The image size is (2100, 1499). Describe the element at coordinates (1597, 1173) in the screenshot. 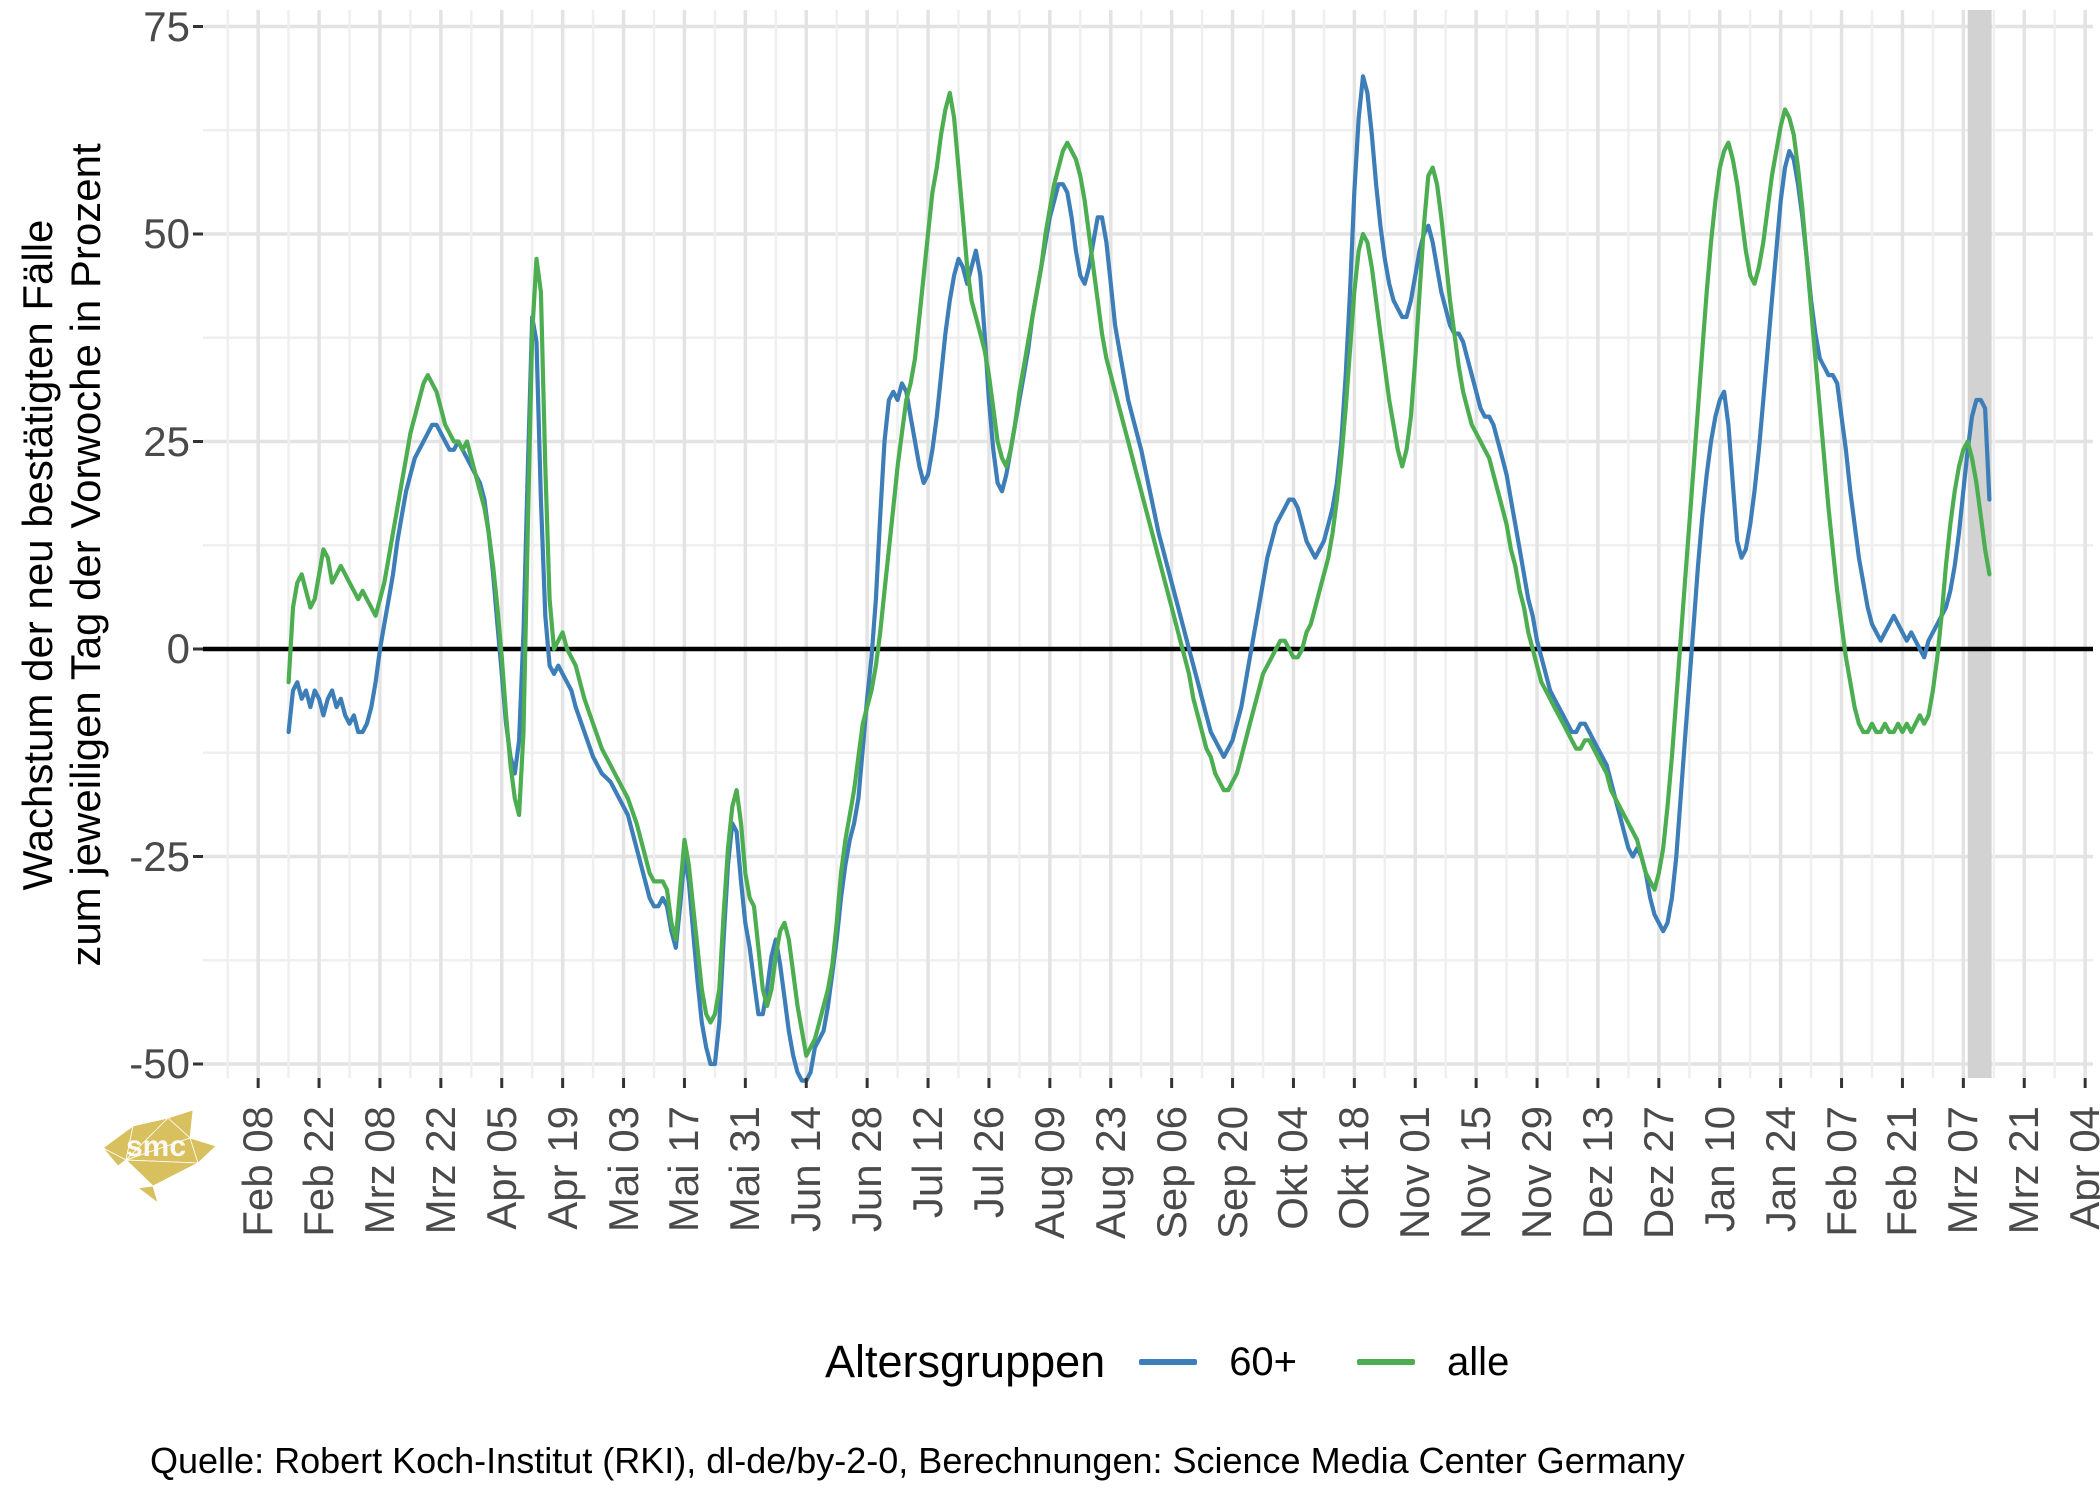

I see `x-tick-label: Dez 13` at that location.